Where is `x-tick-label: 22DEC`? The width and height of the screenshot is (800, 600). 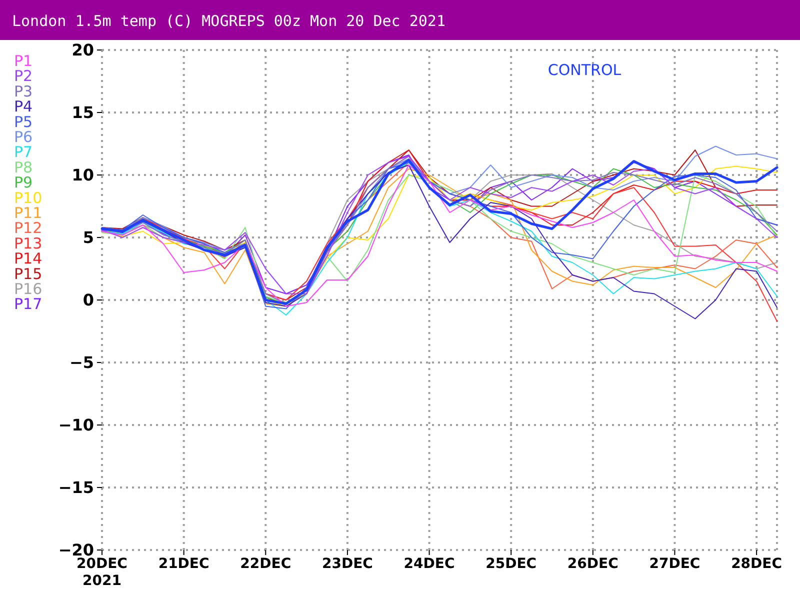 x-tick-label: 22DEC is located at coordinates (266, 564).